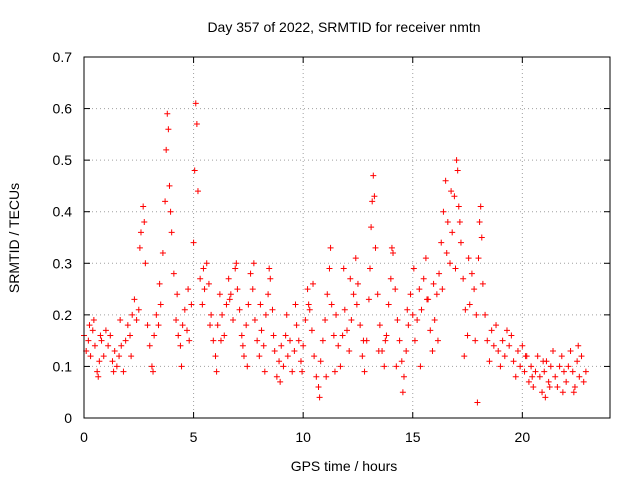 The width and height of the screenshot is (640, 480). What do you see at coordinates (303, 437) in the screenshot?
I see `x-tick-label: 10` at bounding box center [303, 437].